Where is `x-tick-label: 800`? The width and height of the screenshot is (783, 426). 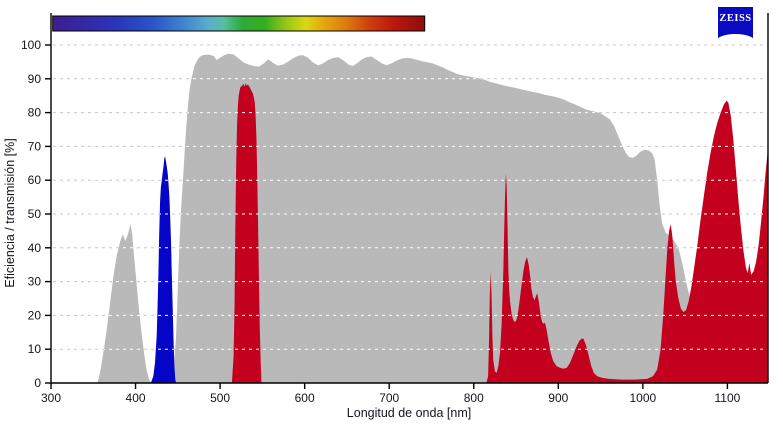 x-tick-label: 800 is located at coordinates (474, 398).